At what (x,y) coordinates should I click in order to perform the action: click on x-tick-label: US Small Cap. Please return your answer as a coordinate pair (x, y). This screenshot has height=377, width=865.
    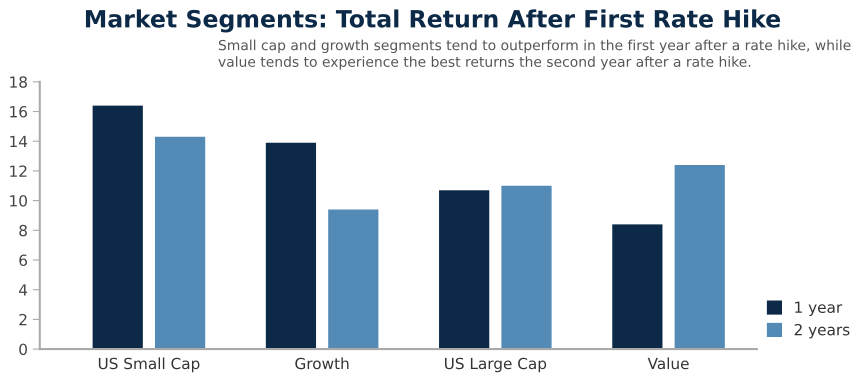
    Looking at the image, I should click on (149, 364).